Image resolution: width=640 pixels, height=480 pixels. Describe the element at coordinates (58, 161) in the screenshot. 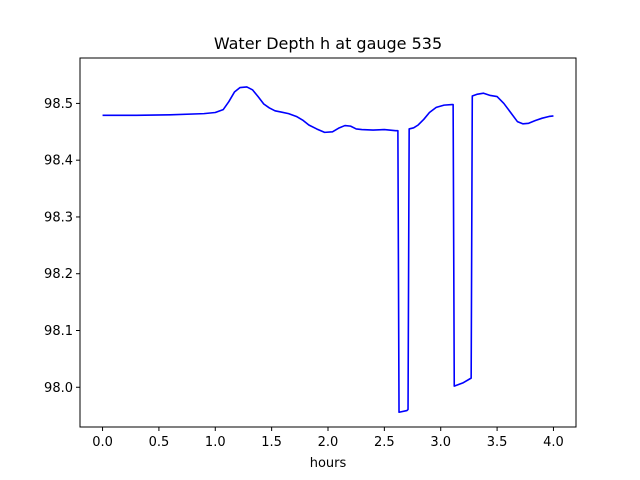

I see `y-tick-label: 98.4` at that location.